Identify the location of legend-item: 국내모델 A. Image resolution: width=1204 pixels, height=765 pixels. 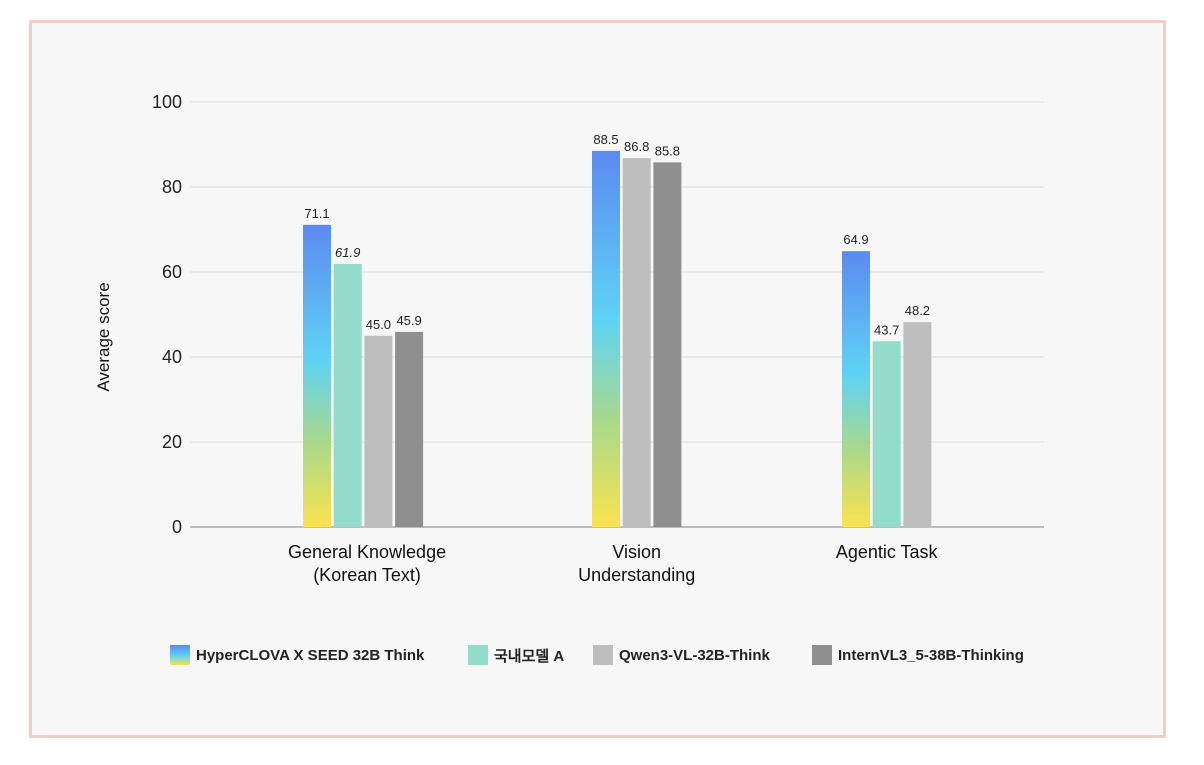
(516, 655).